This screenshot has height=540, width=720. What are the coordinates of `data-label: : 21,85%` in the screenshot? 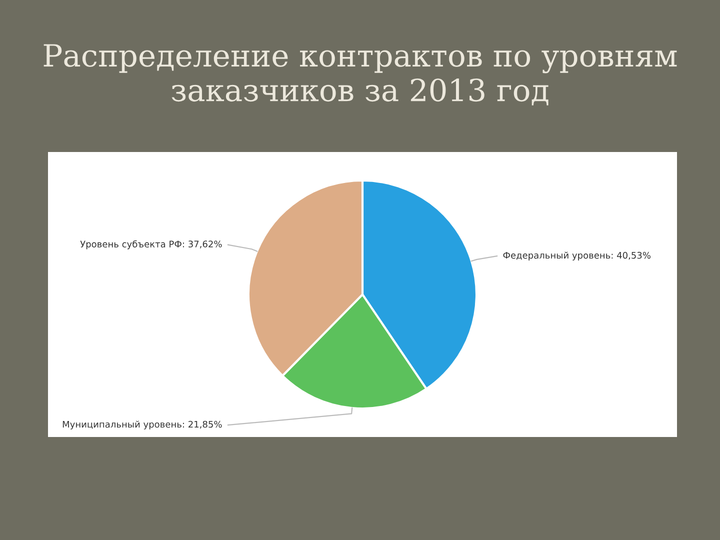 It's located at (202, 424).